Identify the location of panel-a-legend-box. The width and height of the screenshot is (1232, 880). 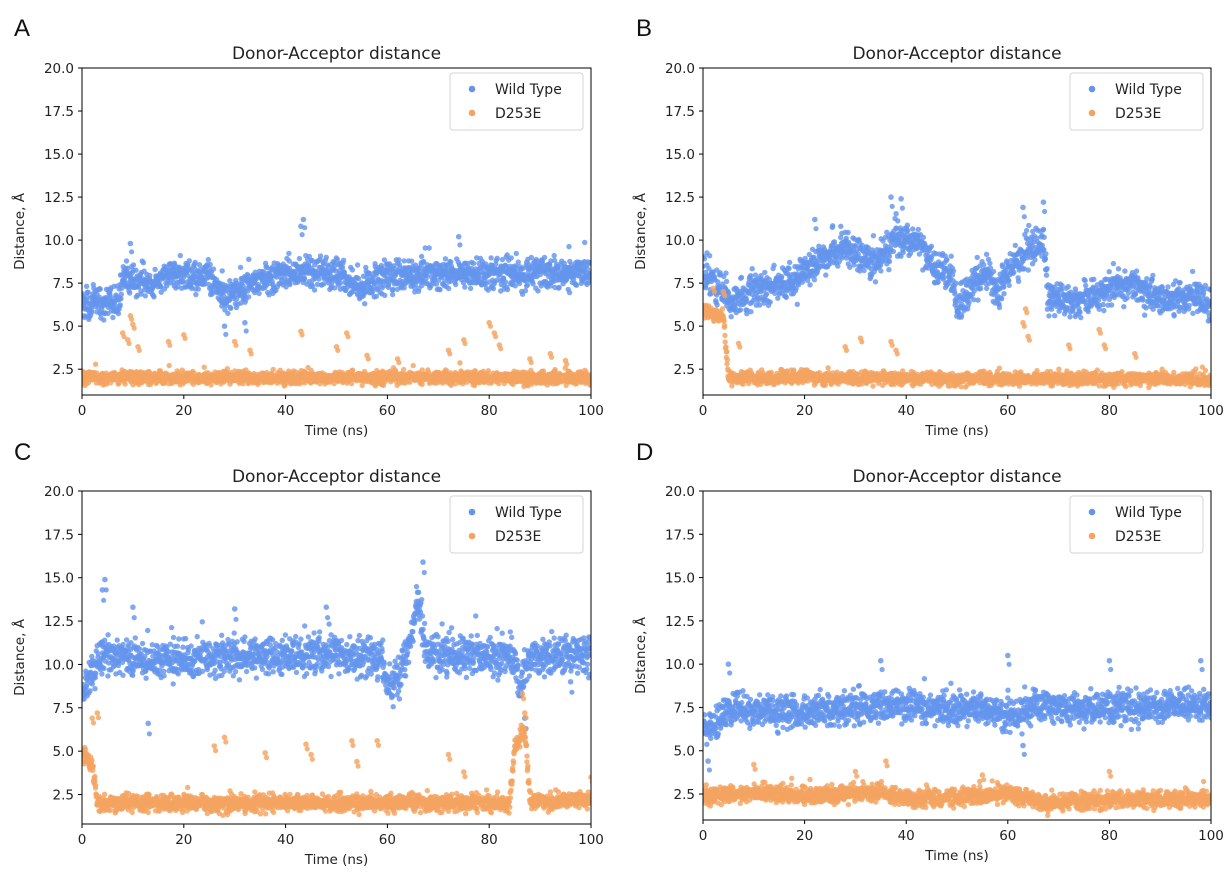
(516, 101).